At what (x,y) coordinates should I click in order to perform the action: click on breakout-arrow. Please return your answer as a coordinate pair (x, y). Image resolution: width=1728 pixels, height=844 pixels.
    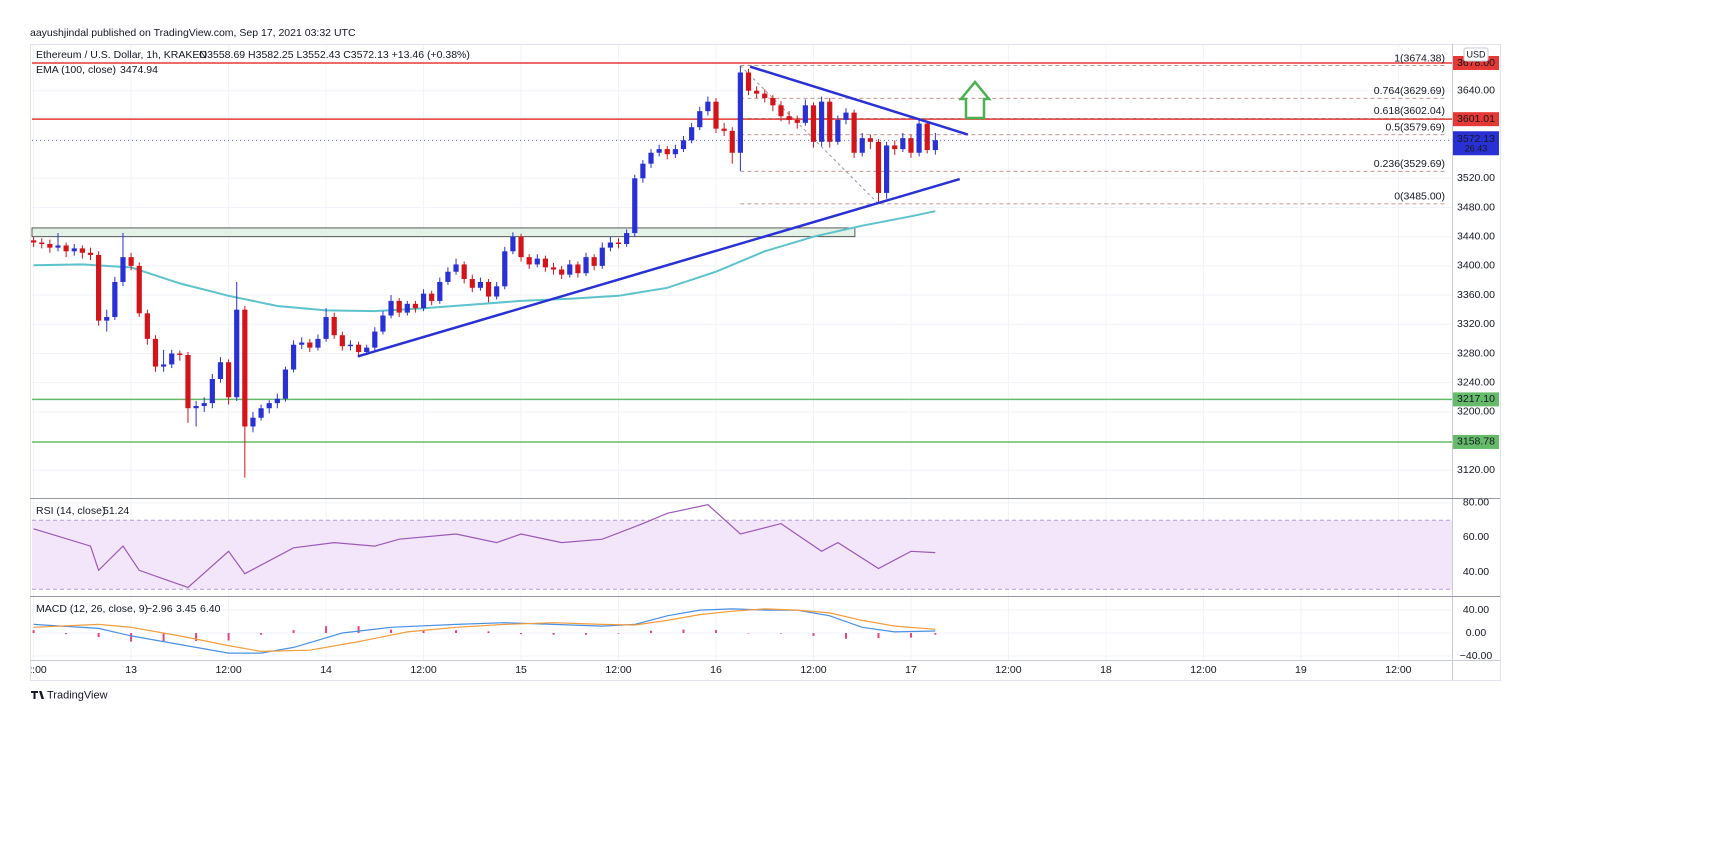
    Looking at the image, I should click on (975, 100).